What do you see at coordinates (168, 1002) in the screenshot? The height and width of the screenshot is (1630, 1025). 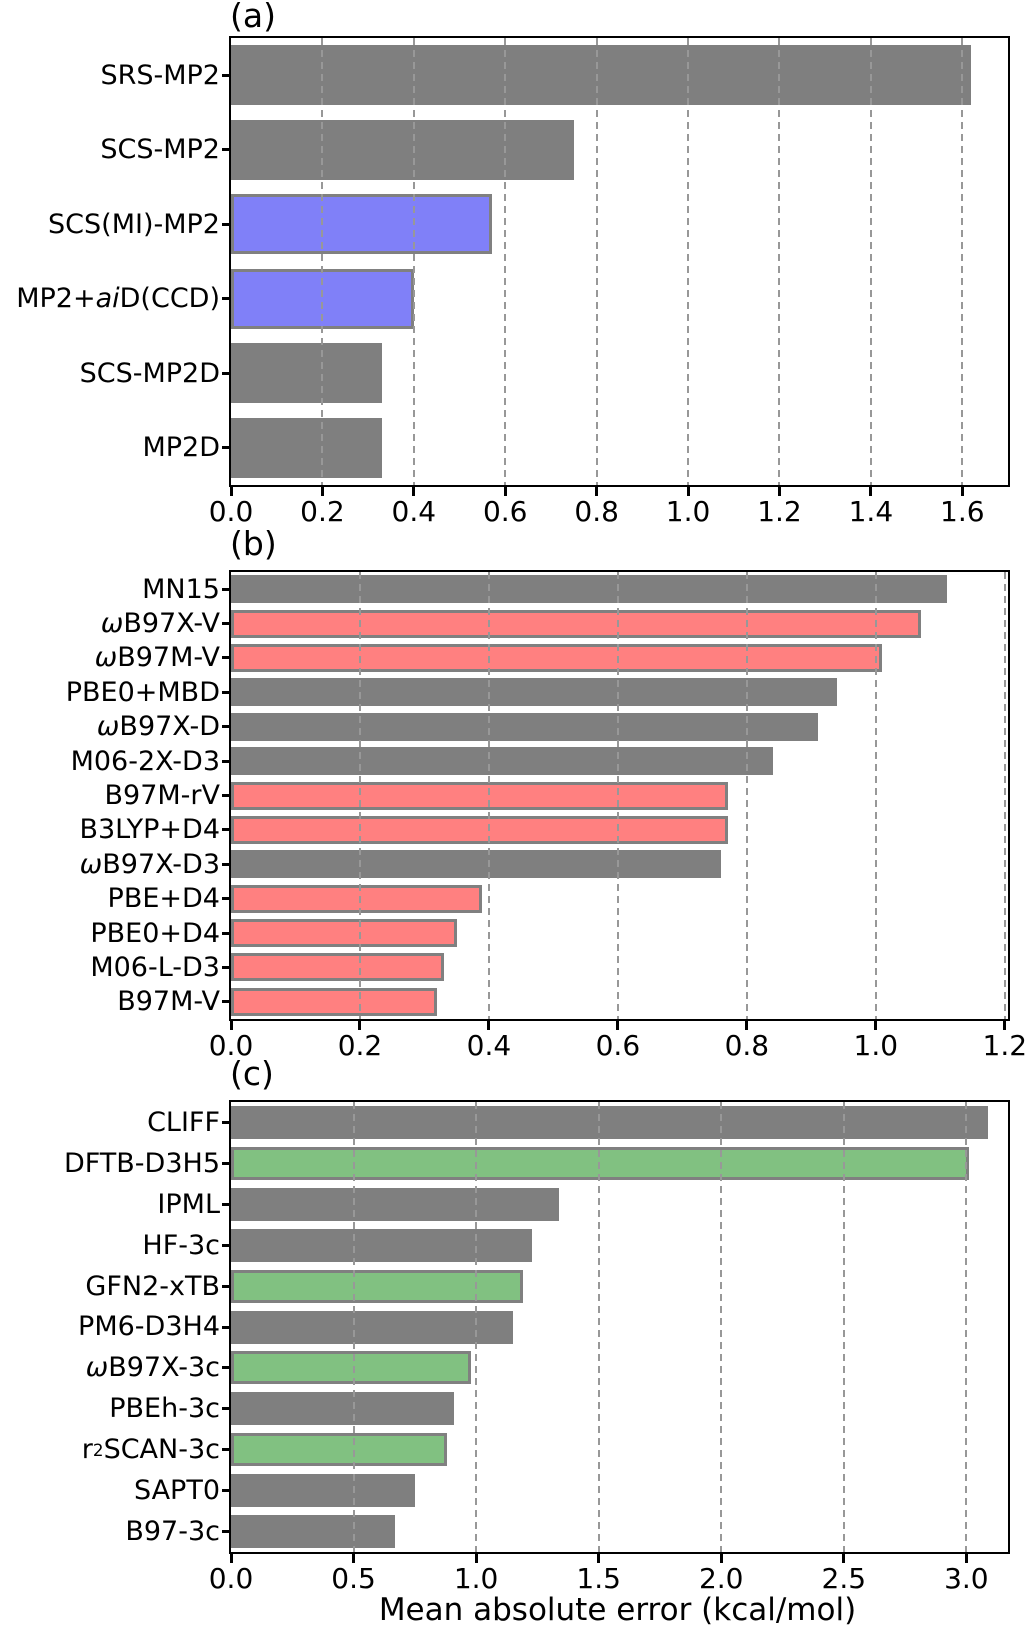 I see `y-axis-label: B97M-V` at bounding box center [168, 1002].